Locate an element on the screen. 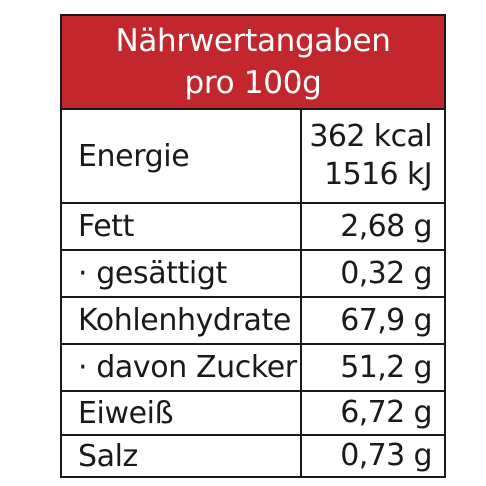 The height and width of the screenshot is (486, 486). row-value: 2,68 g is located at coordinates (373, 226).